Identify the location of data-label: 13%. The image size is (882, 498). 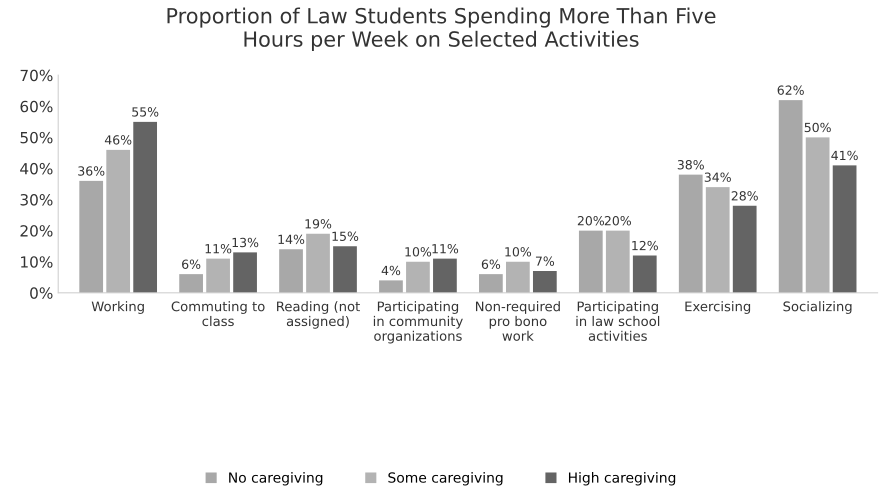
(245, 243).